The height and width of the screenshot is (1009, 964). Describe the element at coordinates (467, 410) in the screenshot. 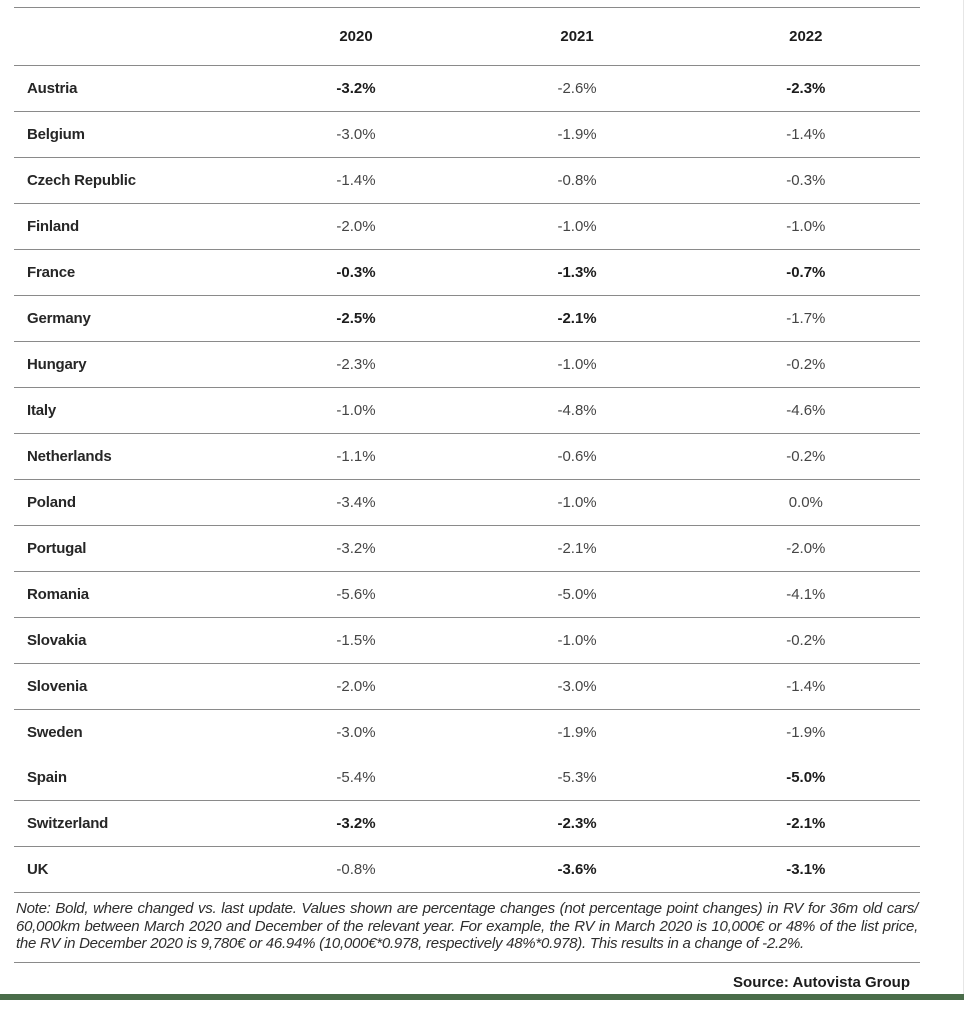

I see `table-row: Italy -1.0% -4.8% -4.6%` at that location.